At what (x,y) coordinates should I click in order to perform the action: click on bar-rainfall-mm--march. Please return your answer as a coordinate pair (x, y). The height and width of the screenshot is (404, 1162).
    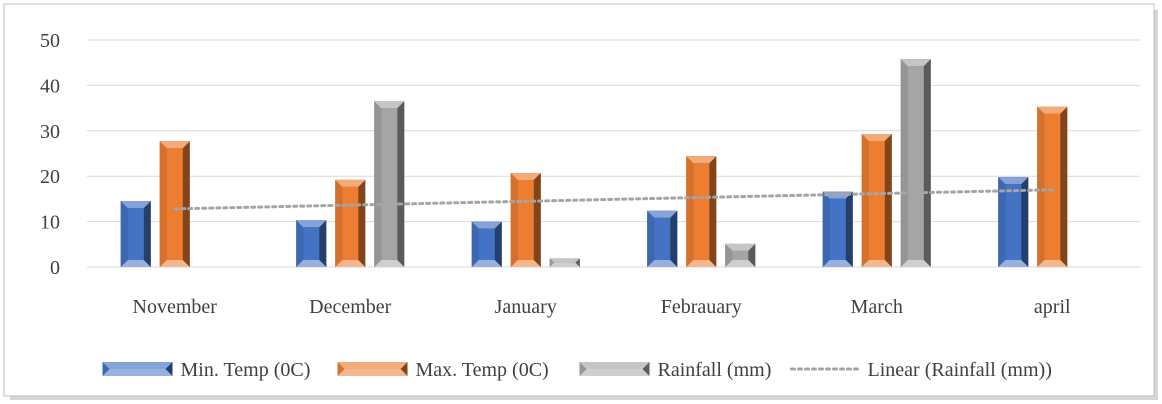
    Looking at the image, I should click on (915, 163).